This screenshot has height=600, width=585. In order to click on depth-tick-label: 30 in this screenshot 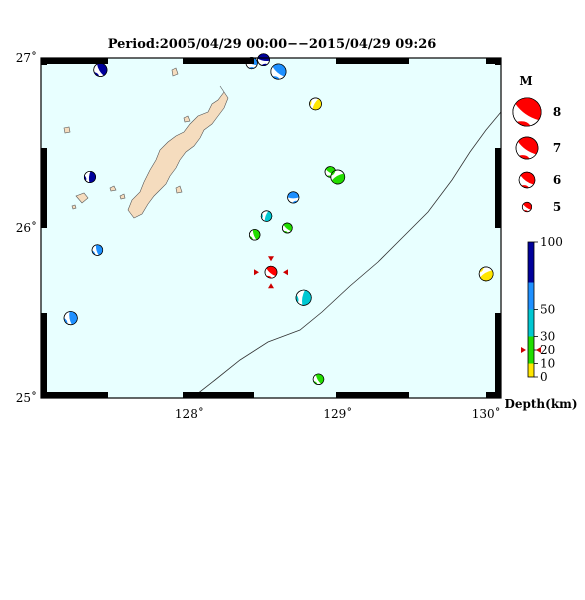, I will do `click(547, 337)`.